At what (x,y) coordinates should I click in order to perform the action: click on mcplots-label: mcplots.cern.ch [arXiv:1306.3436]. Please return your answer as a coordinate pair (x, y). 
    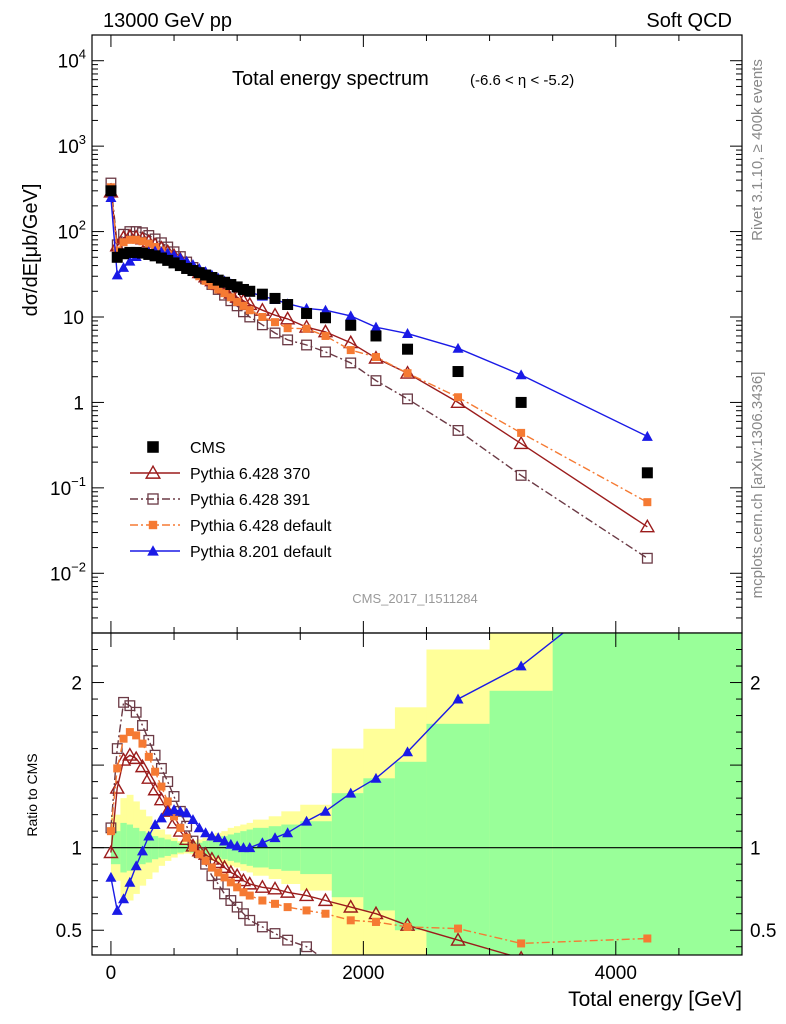
    Looking at the image, I should click on (757, 485).